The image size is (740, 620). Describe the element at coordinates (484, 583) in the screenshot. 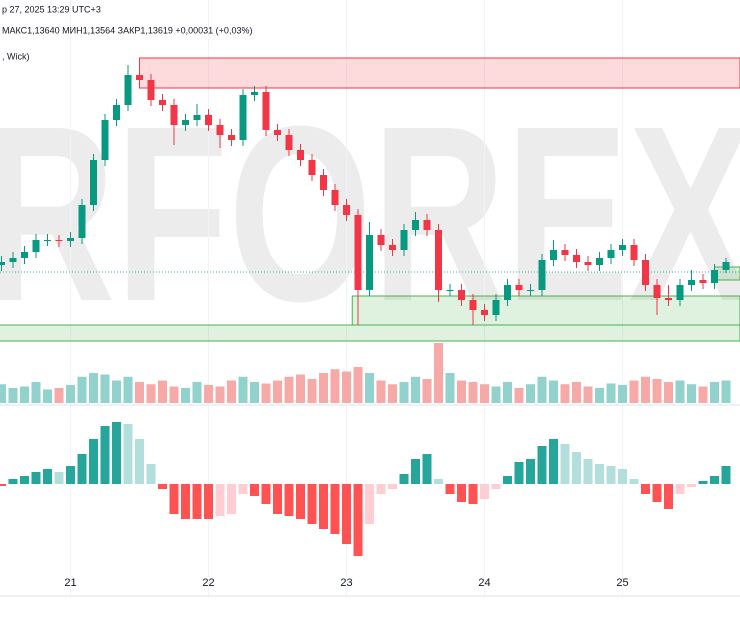

I see `x-tick-label: 24` at that location.